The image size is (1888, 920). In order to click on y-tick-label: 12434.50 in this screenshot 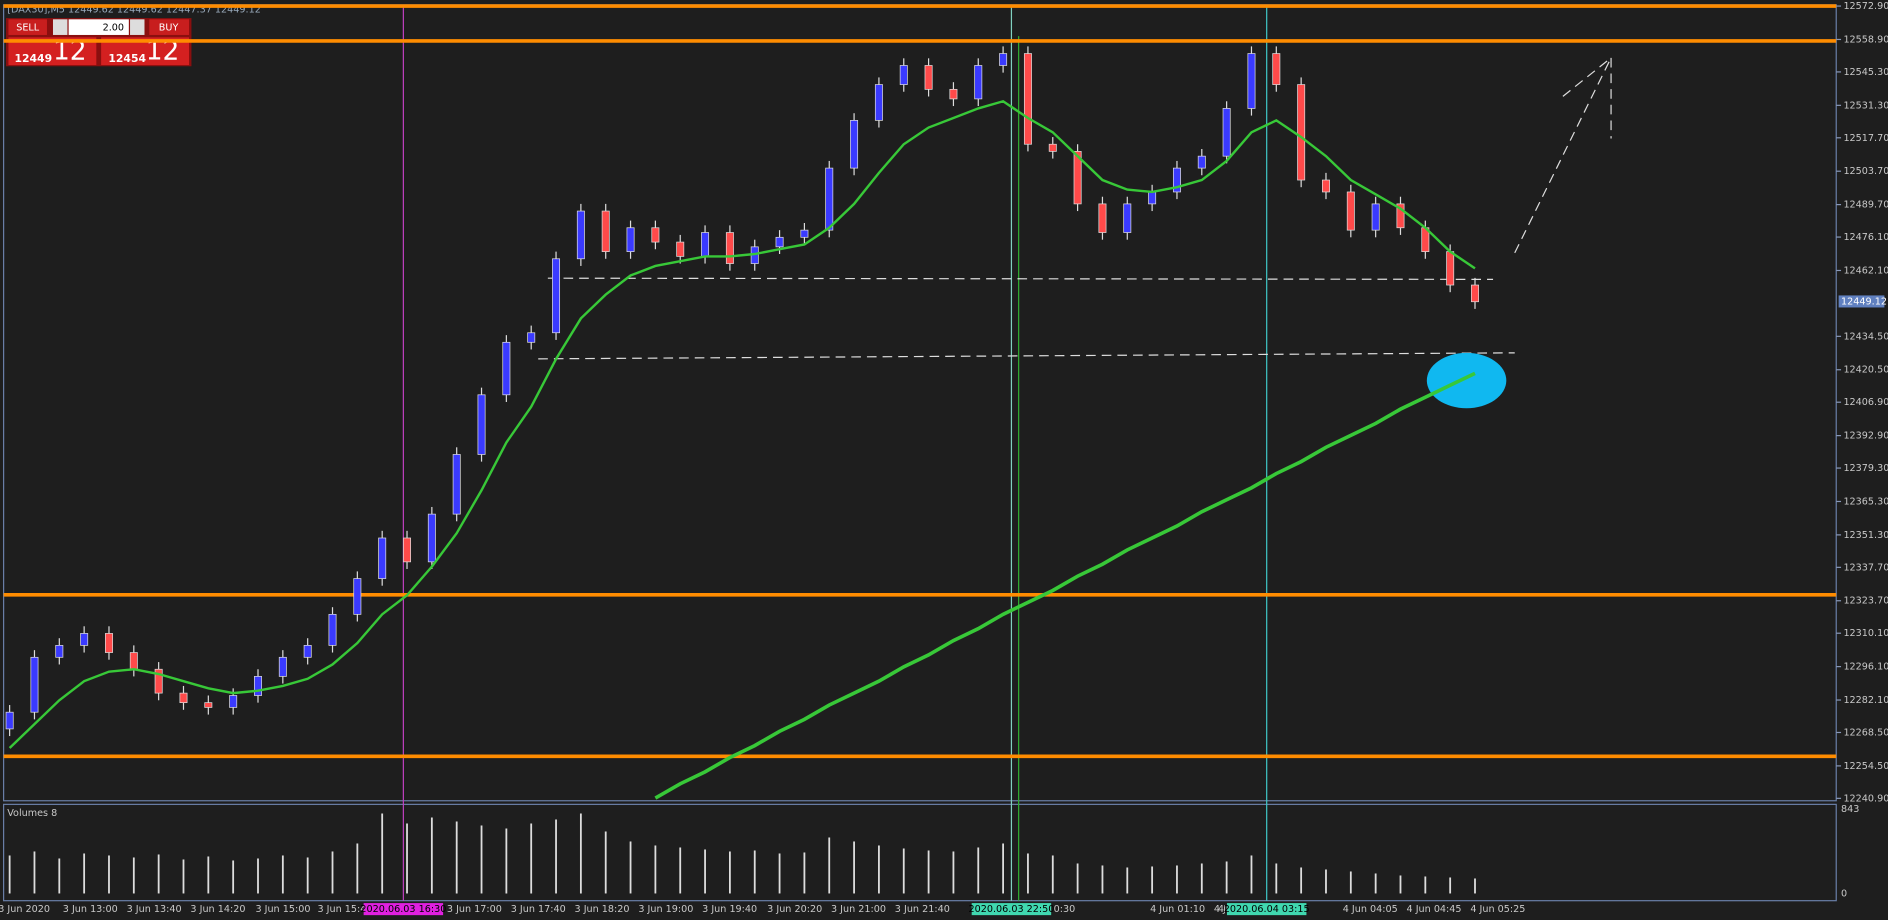, I will do `click(1865, 336)`.